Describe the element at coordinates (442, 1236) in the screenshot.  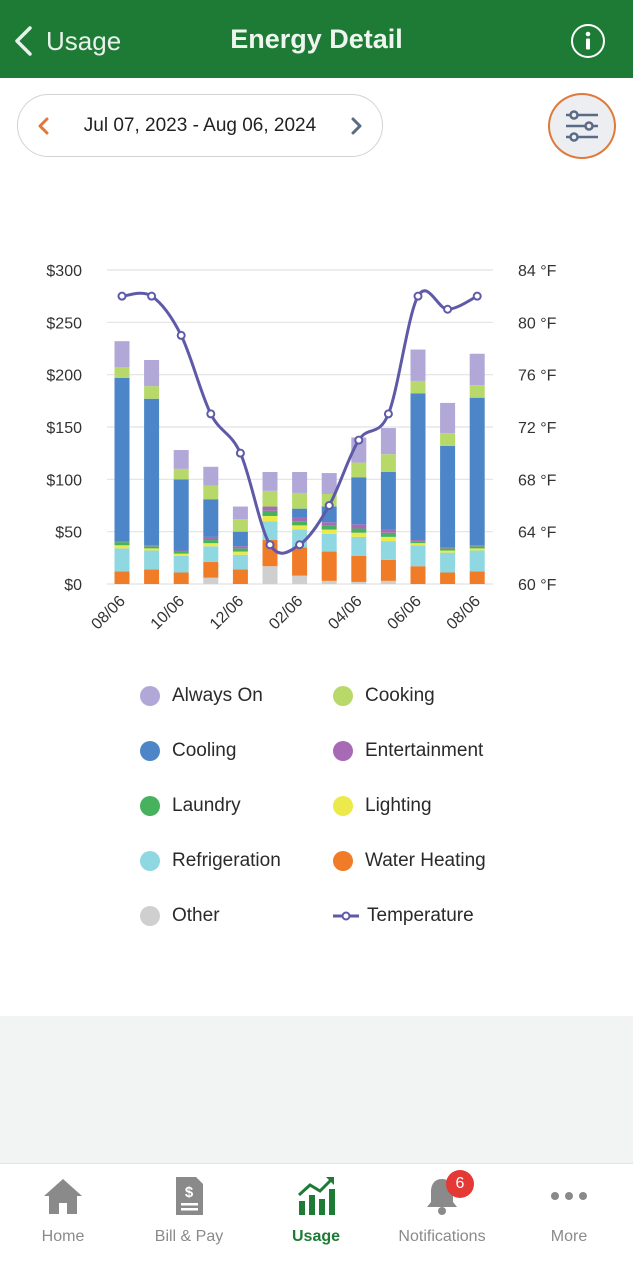
I see `tab-label: Notifications` at that location.